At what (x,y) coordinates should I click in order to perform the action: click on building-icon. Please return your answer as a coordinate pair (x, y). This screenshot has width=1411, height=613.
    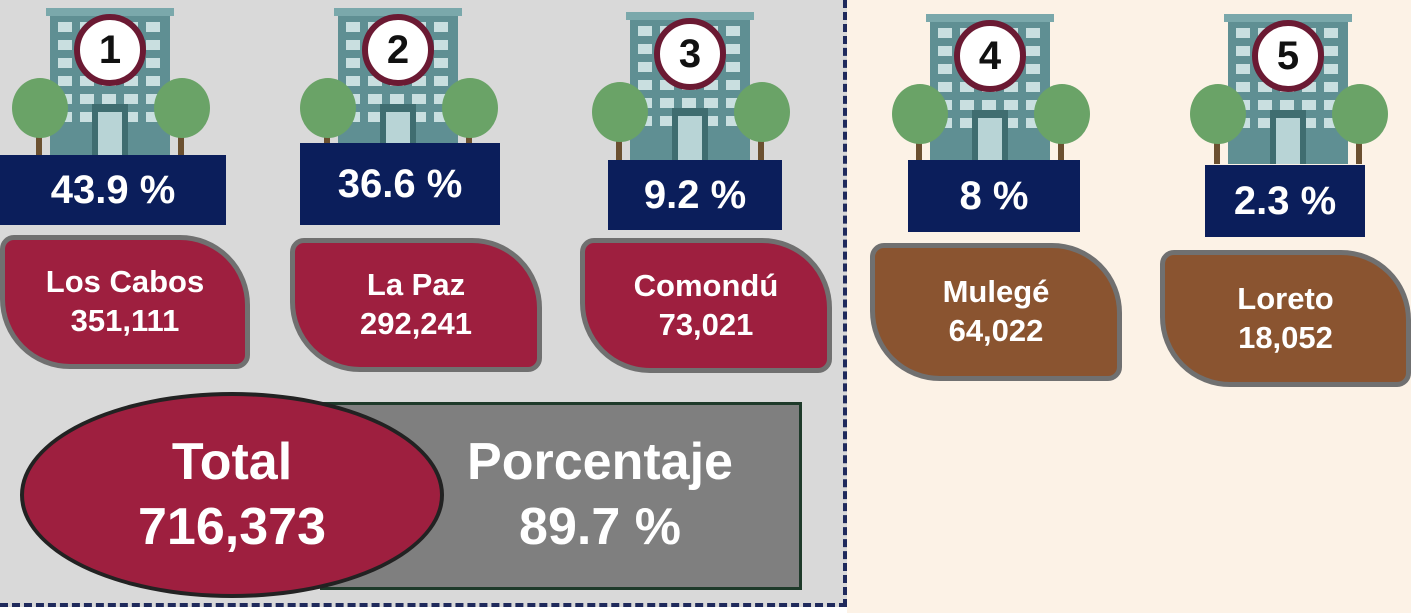
    Looking at the image, I should click on (1289, 89).